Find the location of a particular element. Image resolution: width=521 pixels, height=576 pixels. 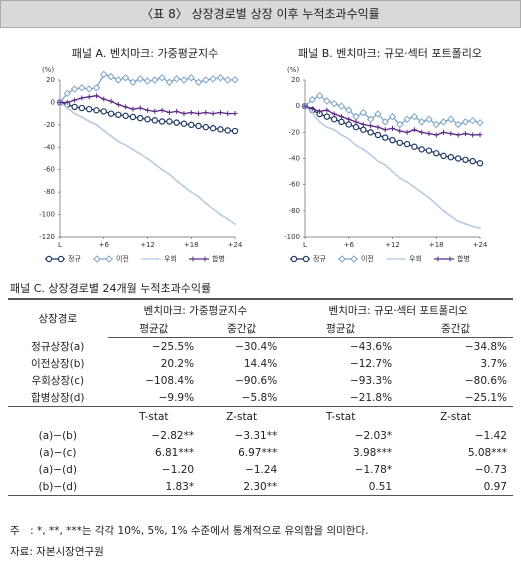

cell: −90.6% is located at coordinates (256, 380).